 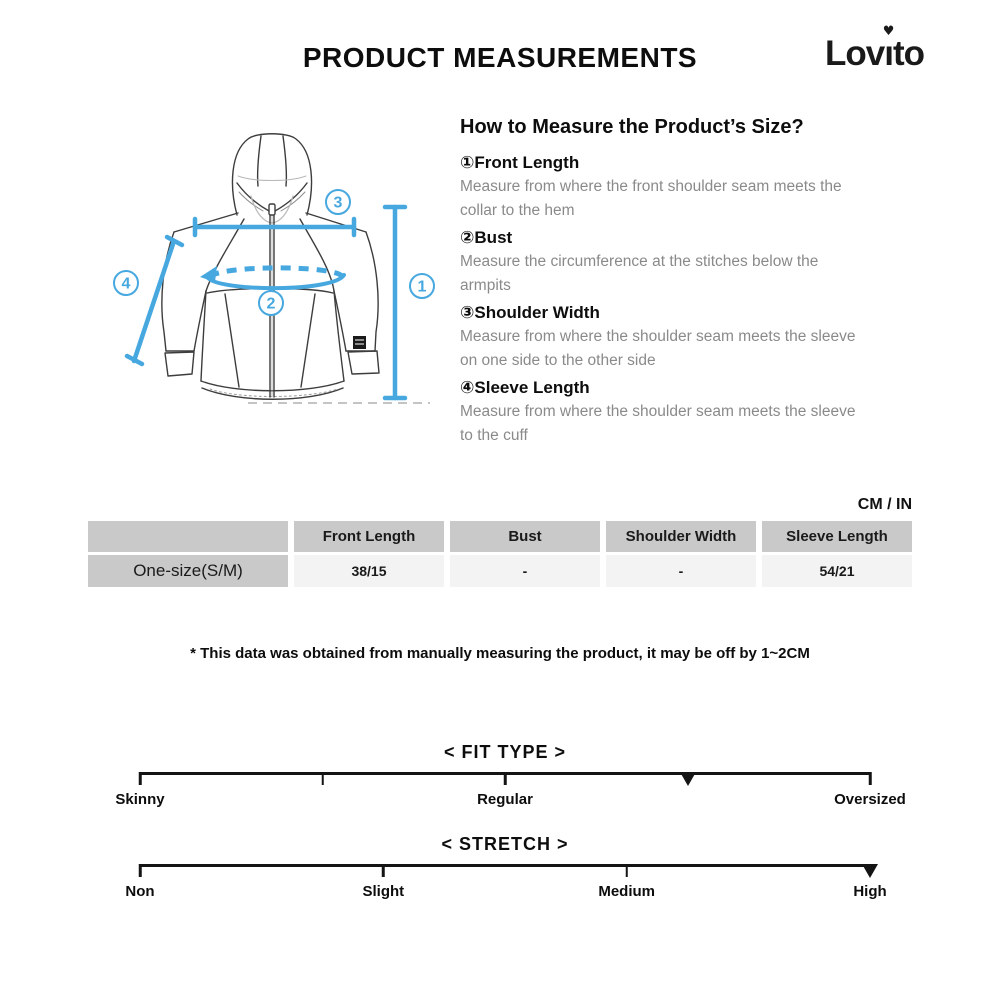 I want to click on scale-line, so click(x=505, y=865).